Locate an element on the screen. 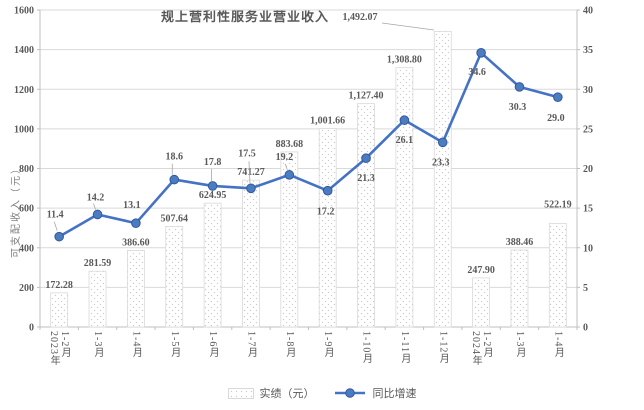 This screenshot has width=644, height=410. bar-value-label: 1,001.66 is located at coordinates (327, 121).